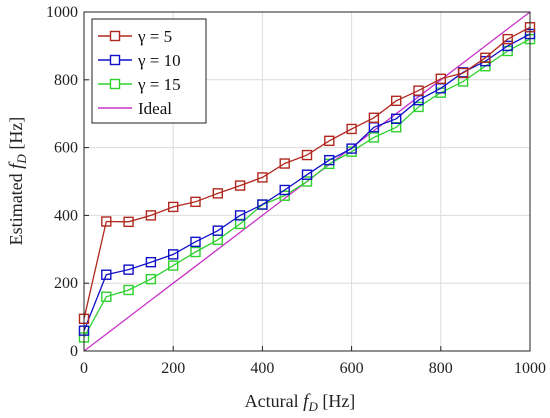  Describe the element at coordinates (262, 368) in the screenshot. I see `x-tick-label: 400` at that location.